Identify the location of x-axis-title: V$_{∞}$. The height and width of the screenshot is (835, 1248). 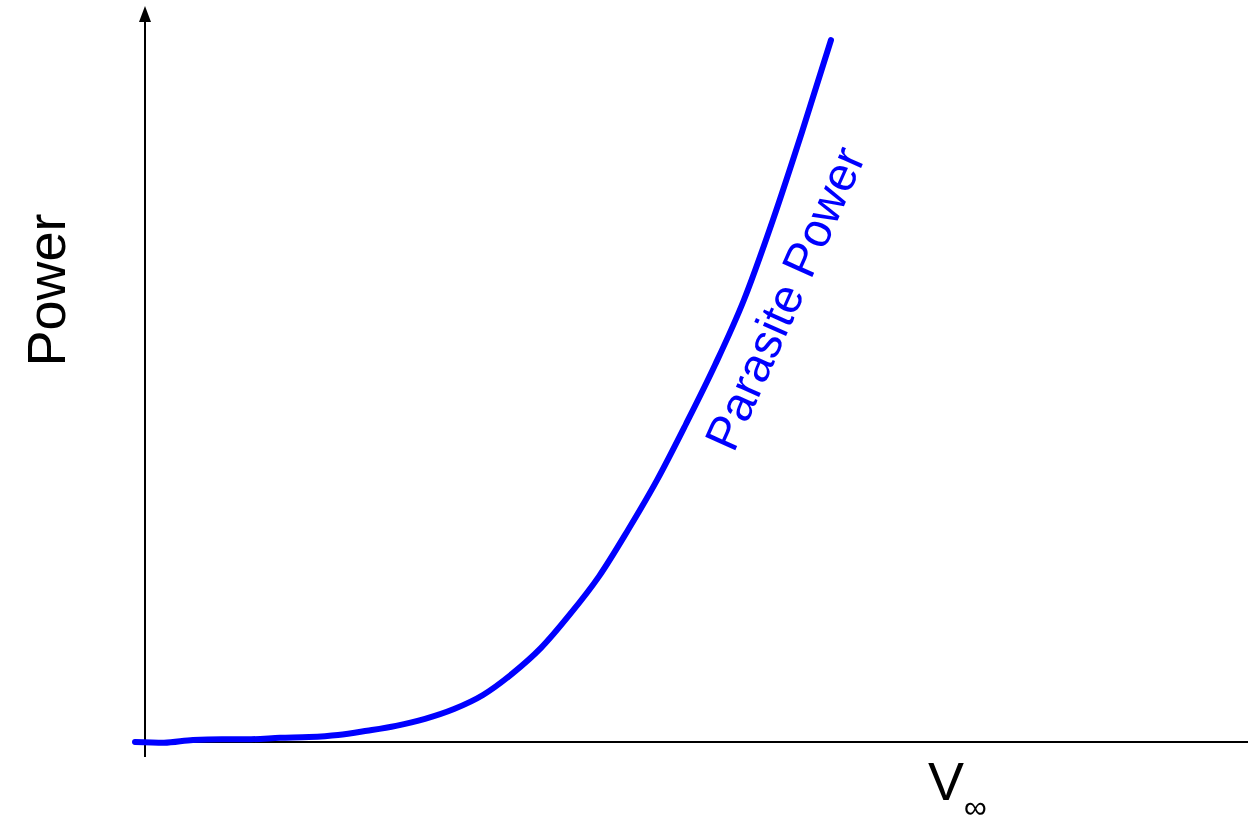
(958, 788).